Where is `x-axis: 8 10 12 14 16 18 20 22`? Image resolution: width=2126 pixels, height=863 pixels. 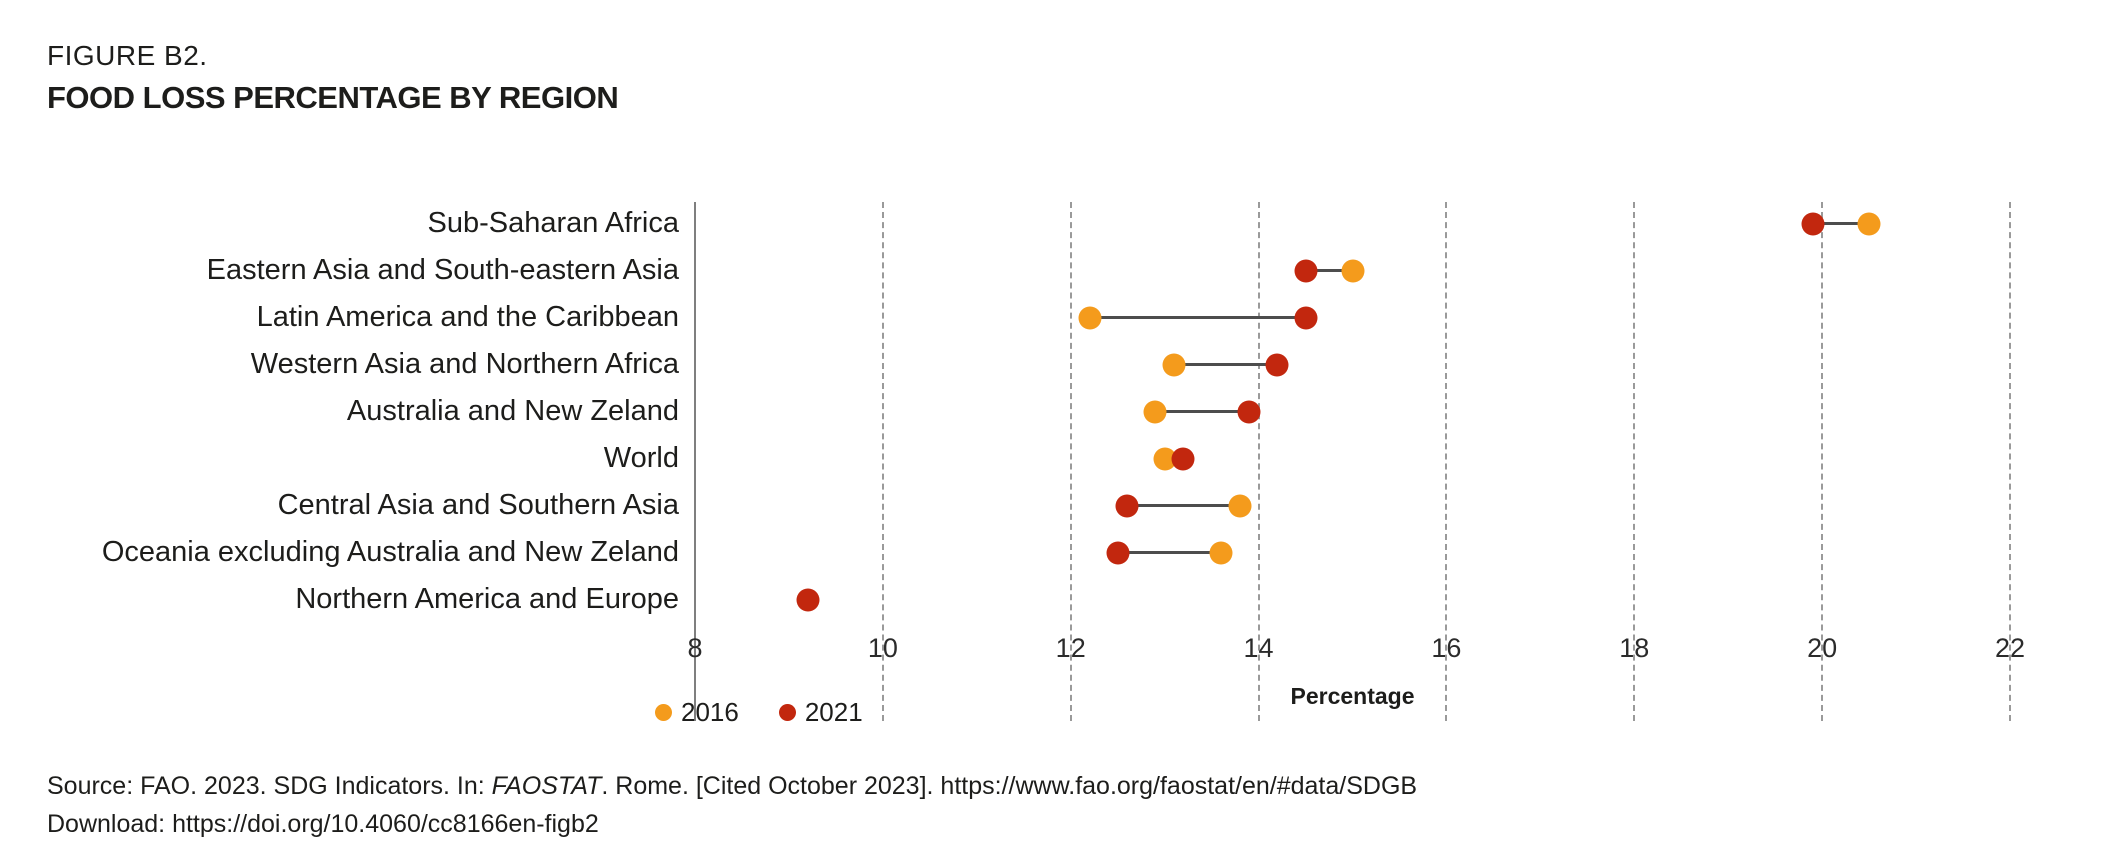
x-axis: 8 10 12 14 16 18 20 22 is located at coordinates (1356, 648).